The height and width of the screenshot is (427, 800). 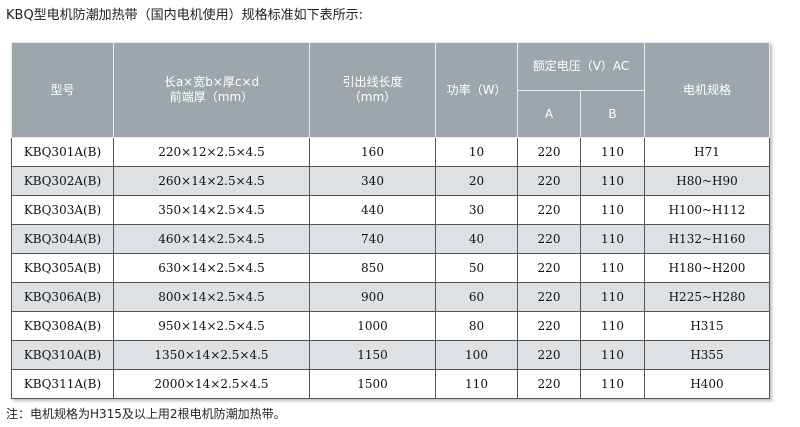 What do you see at coordinates (476, 239) in the screenshot?
I see `cell-power: 40` at bounding box center [476, 239].